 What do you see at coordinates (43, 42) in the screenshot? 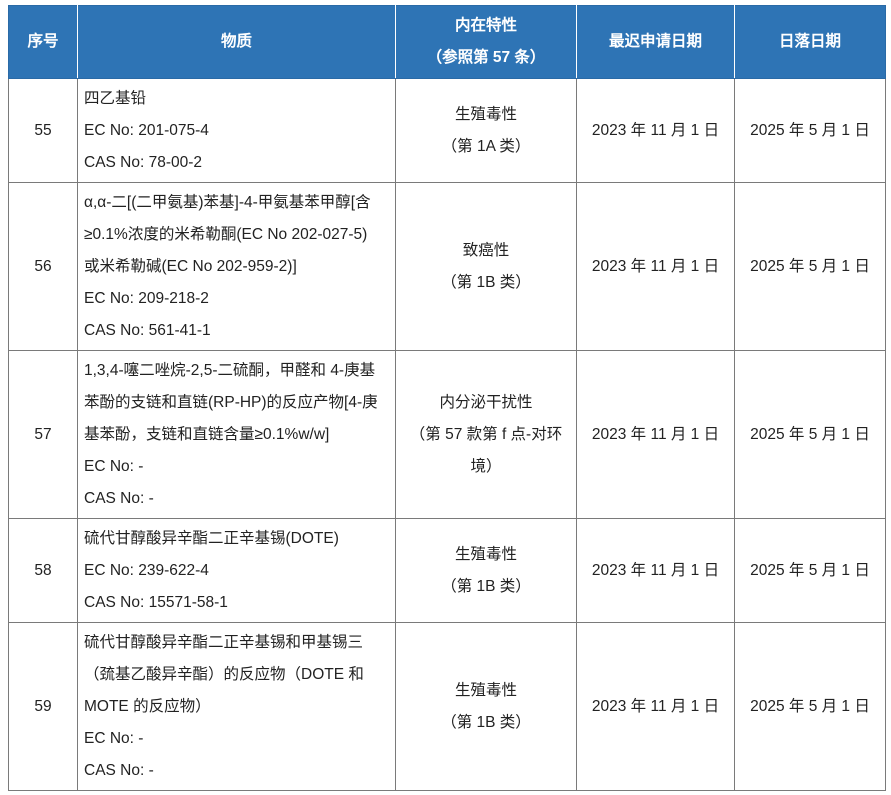
I see `header-no: 序号` at bounding box center [43, 42].